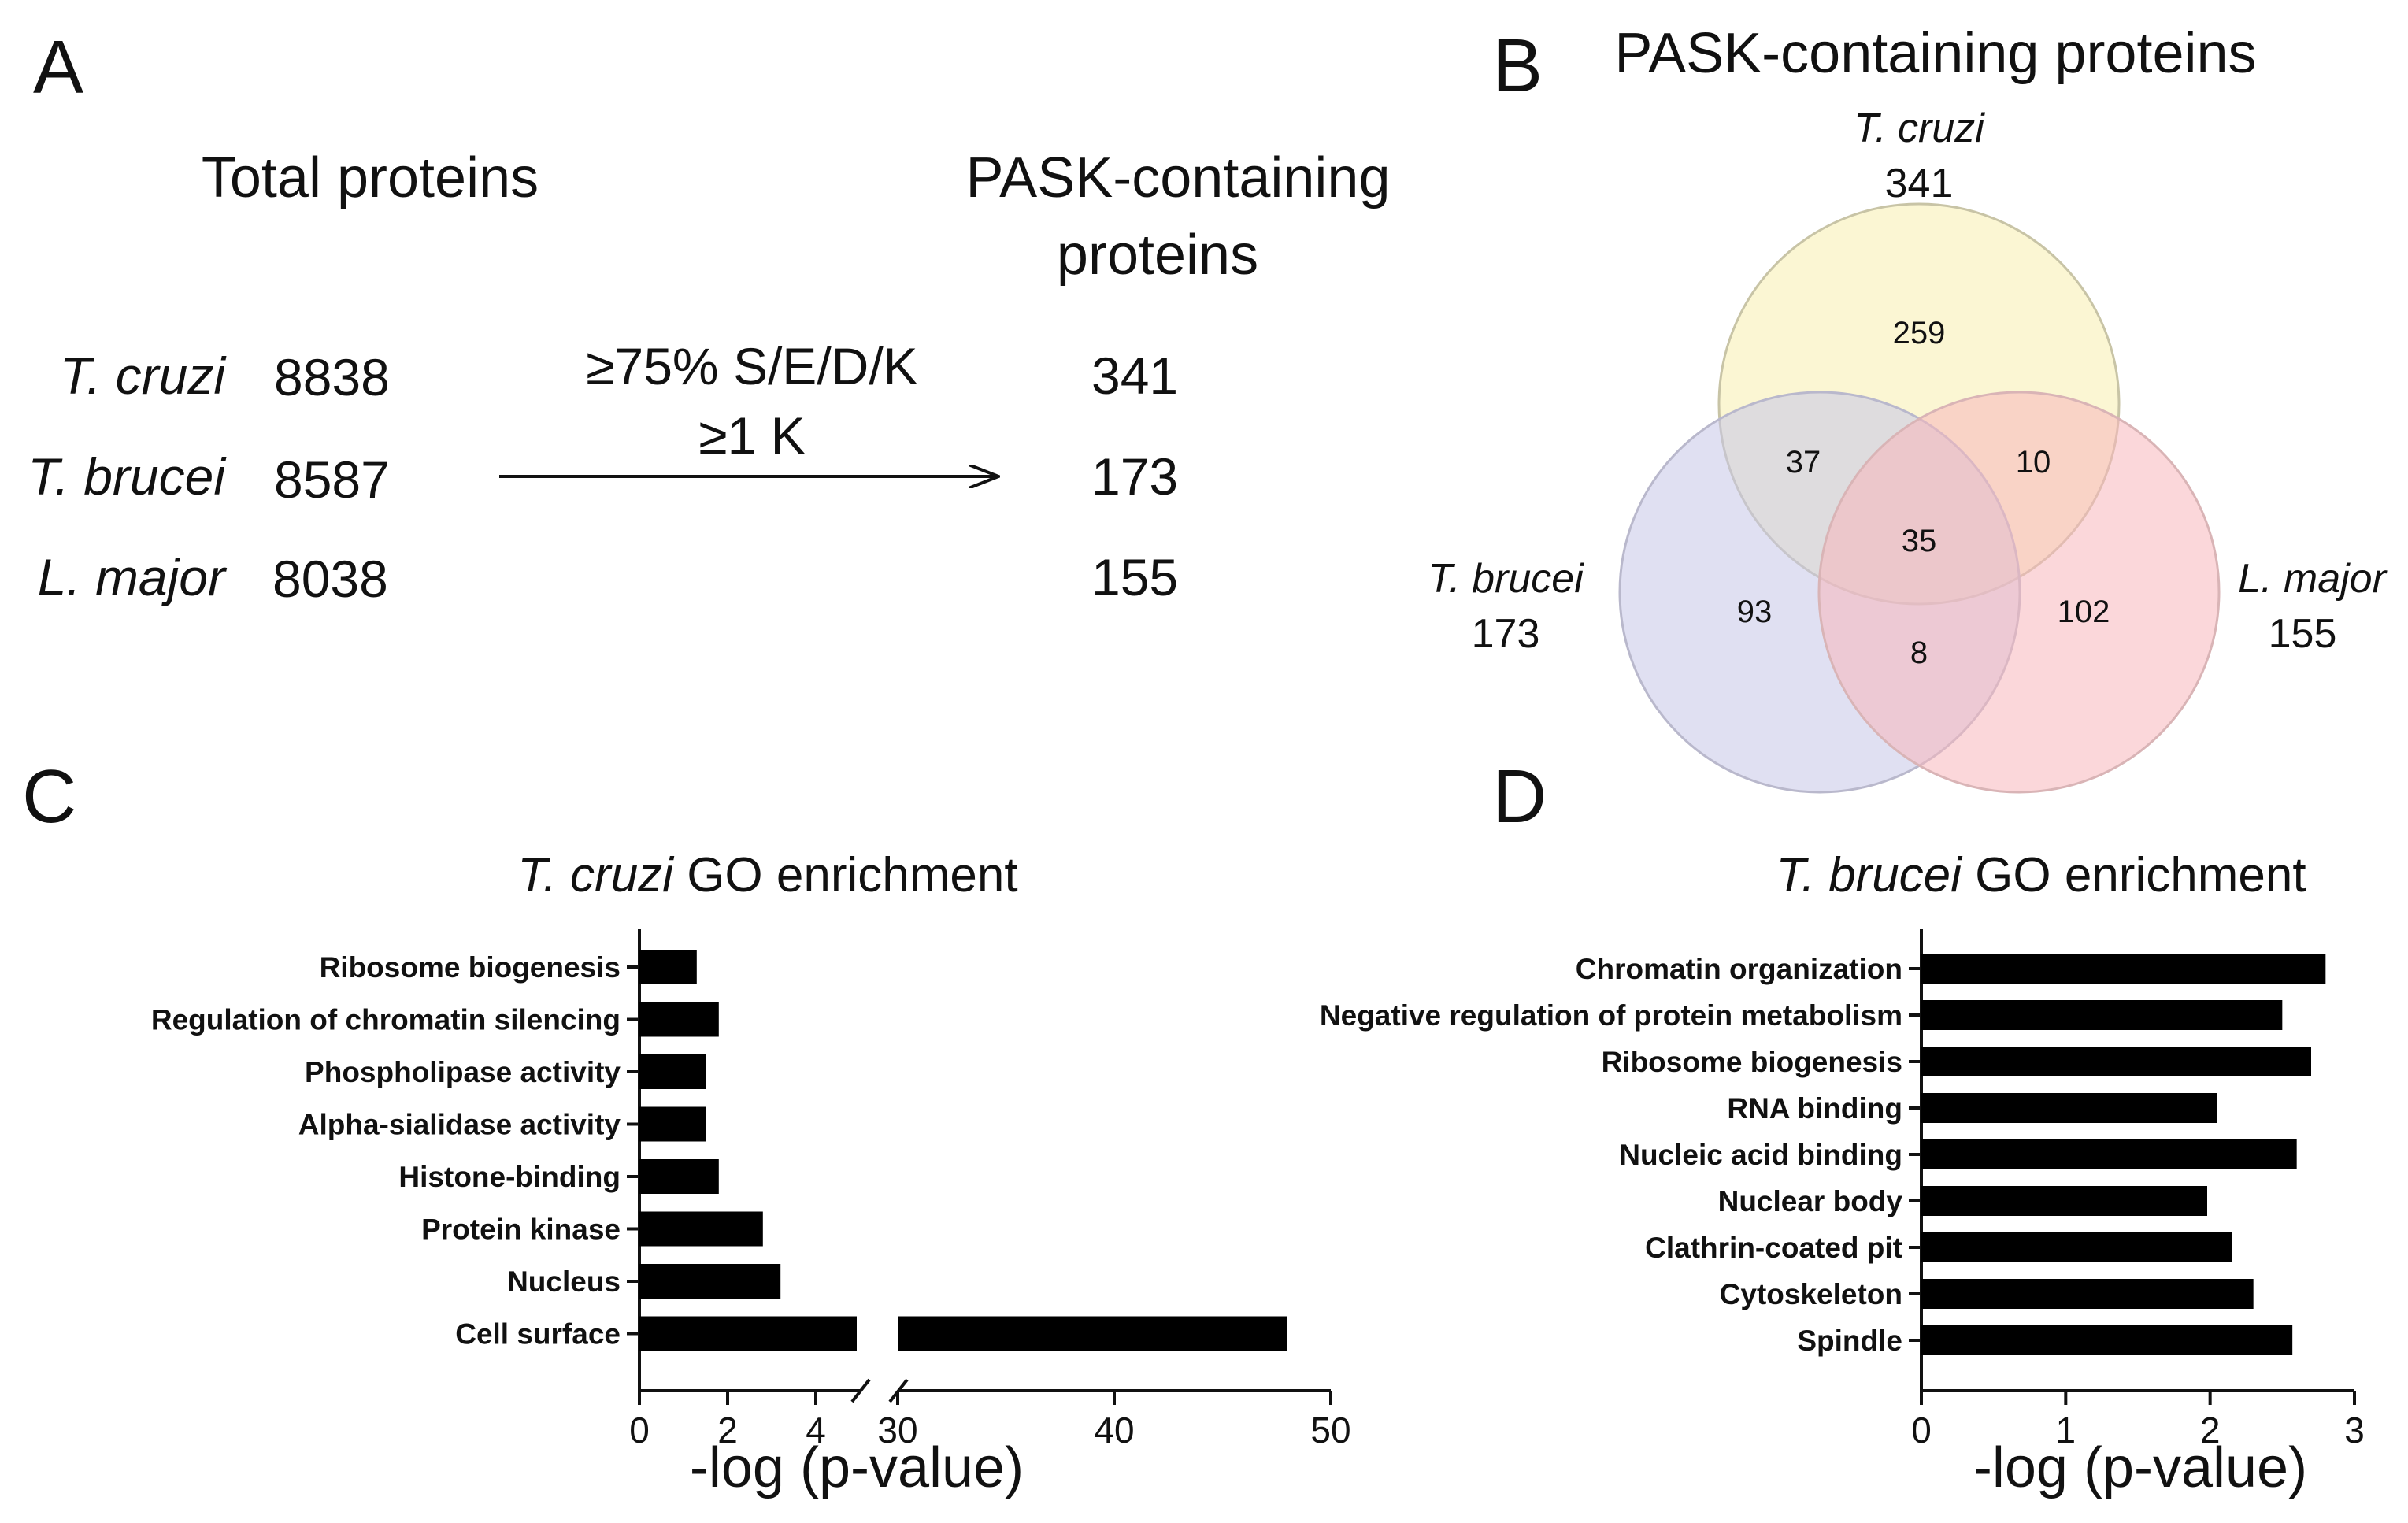 Image resolution: width=2408 pixels, height=1523 pixels. Describe the element at coordinates (1921, 1430) in the screenshot. I see `chart-d-x-tick-label: 0` at that location.